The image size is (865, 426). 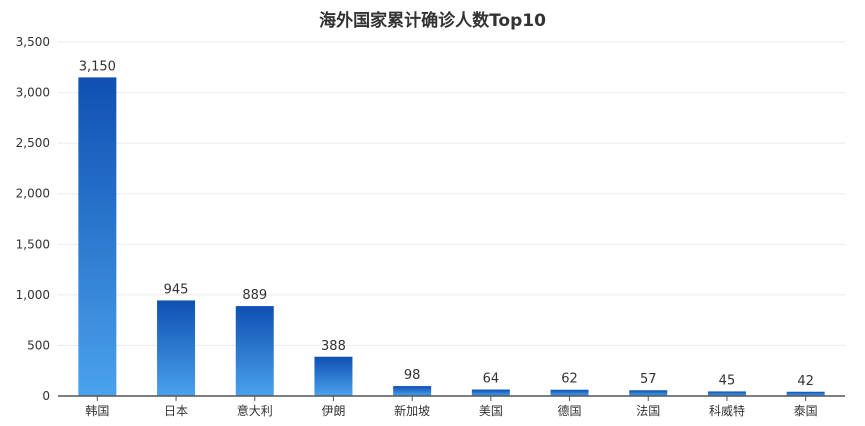 I want to click on x-tick-label: 新加坡, so click(x=412, y=410).